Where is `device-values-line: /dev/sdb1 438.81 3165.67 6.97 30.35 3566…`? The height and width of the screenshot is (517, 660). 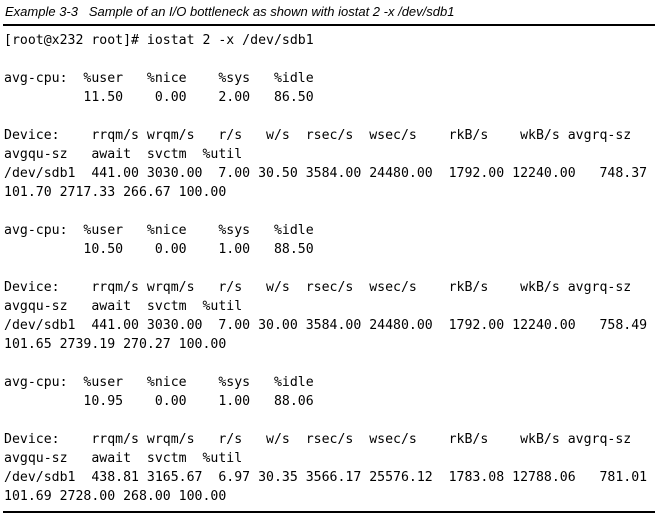
device-values-line: /dev/sdb1 438.81 3165.67 6.97 30.35 3566… is located at coordinates (326, 477).